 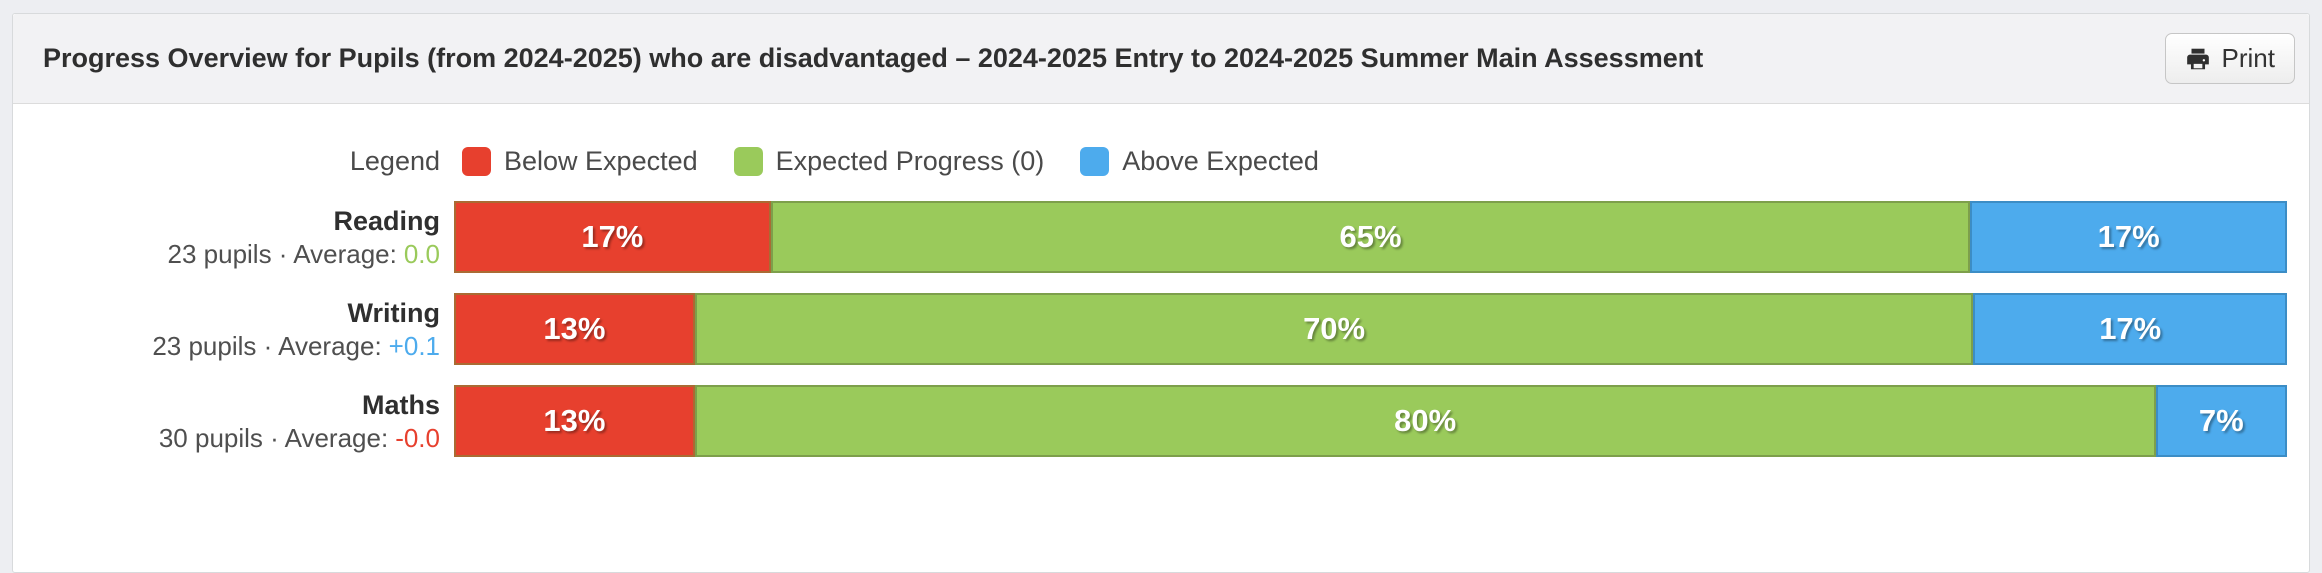 What do you see at coordinates (910, 161) in the screenshot?
I see `legend-item-label: Expected Progress (0)` at bounding box center [910, 161].